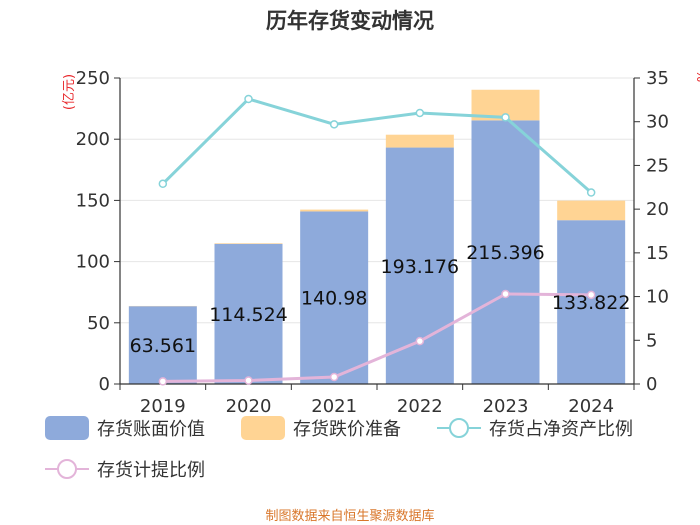 The image size is (700, 525). I want to click on left-tick-label: 0, so click(104, 384).